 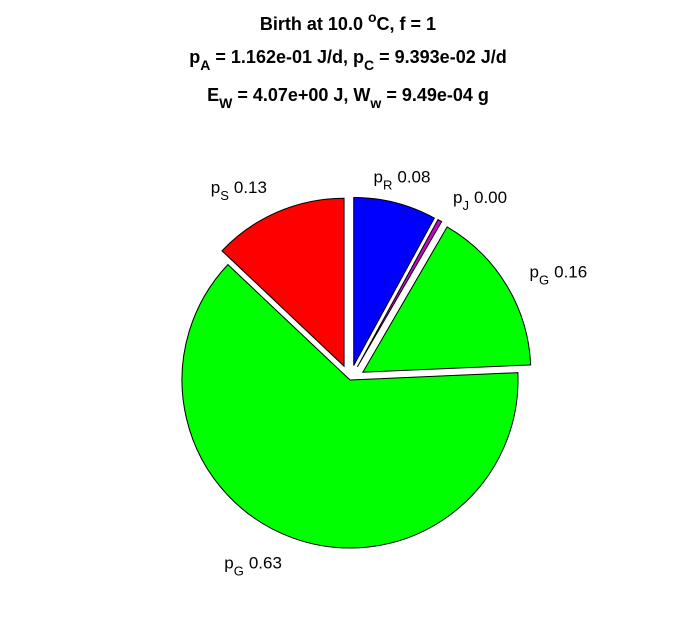 I want to click on chart-title: pA = 1.162e-01 J/d, pC = 9.393e-02 J/d, so click(x=347, y=60).